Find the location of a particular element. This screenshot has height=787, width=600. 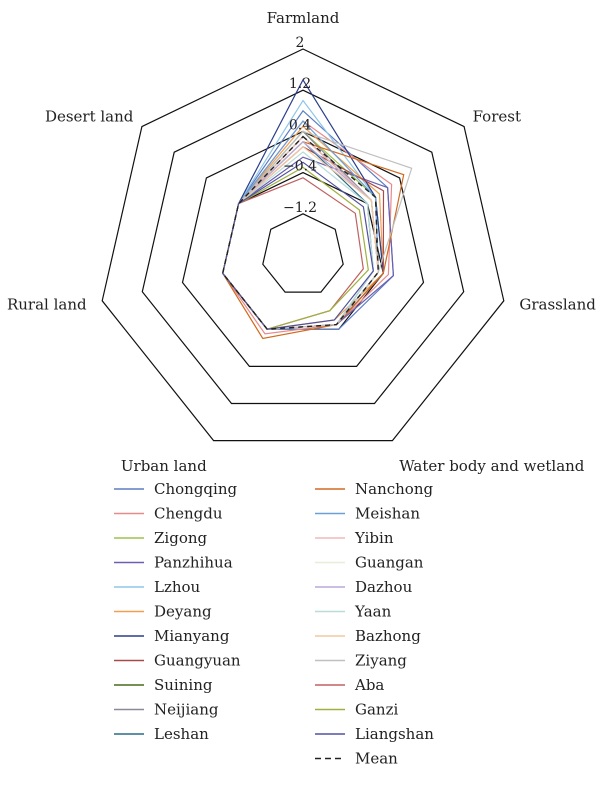

legend-label: Guangyuan is located at coordinates (197, 661).